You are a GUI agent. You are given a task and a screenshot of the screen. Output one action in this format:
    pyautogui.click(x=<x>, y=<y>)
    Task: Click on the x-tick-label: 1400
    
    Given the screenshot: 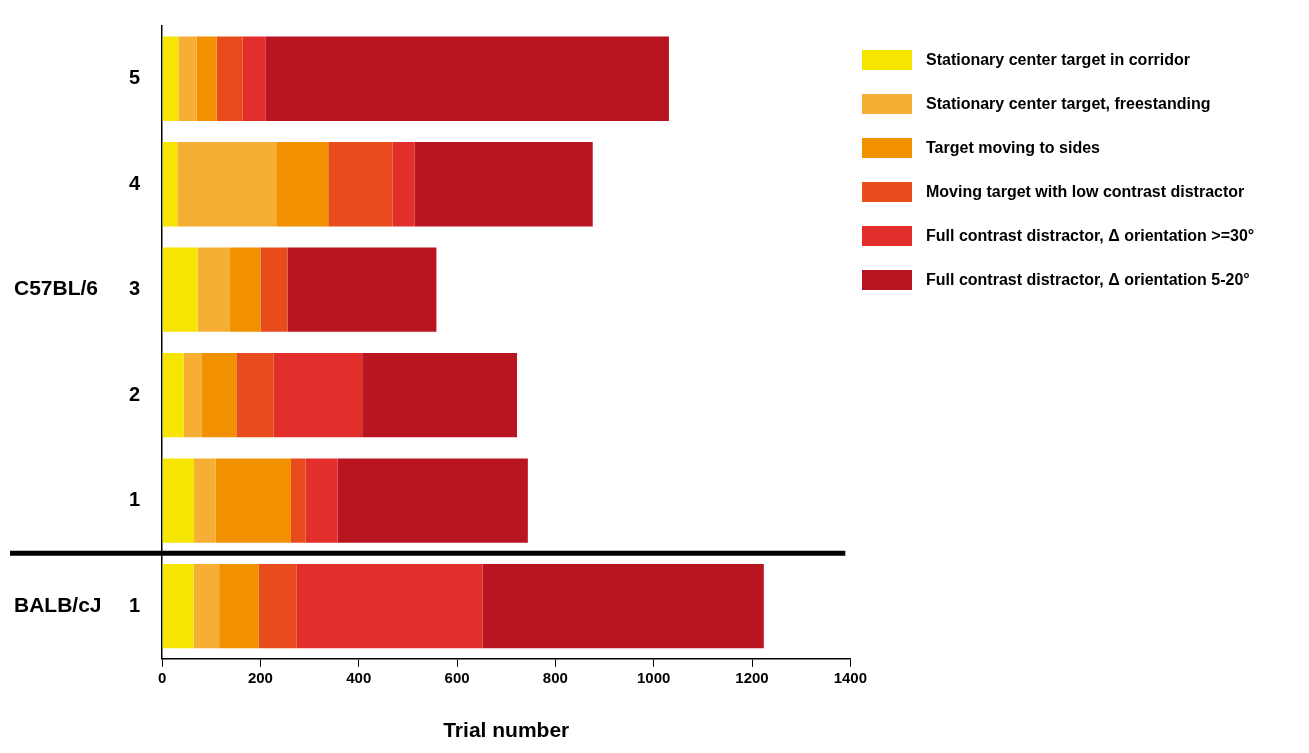 What is the action you would take?
    pyautogui.click(x=850, y=677)
    